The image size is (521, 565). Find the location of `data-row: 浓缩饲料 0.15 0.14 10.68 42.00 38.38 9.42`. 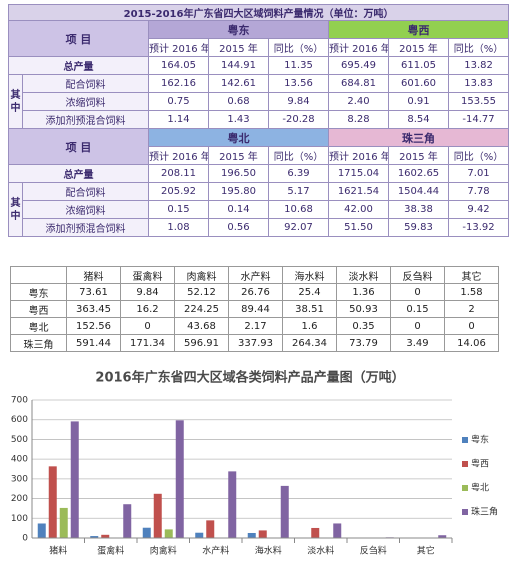

data-row: 浓缩饲料 0.15 0.14 10.68 42.00 38.38 9.42 is located at coordinates (259, 209).